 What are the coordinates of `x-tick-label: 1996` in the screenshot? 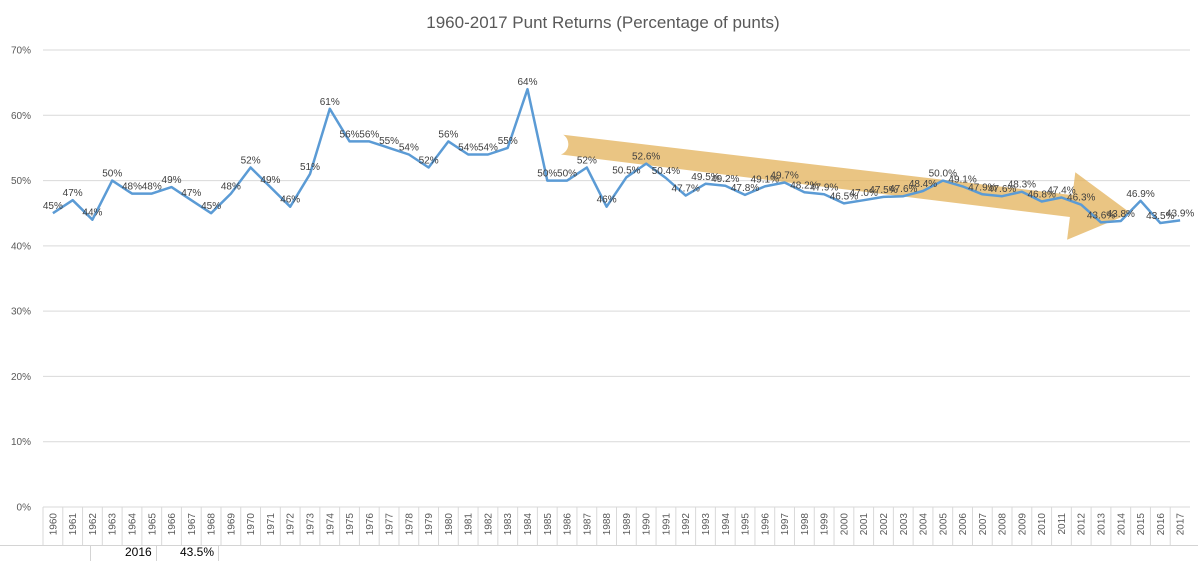 It's located at (765, 524).